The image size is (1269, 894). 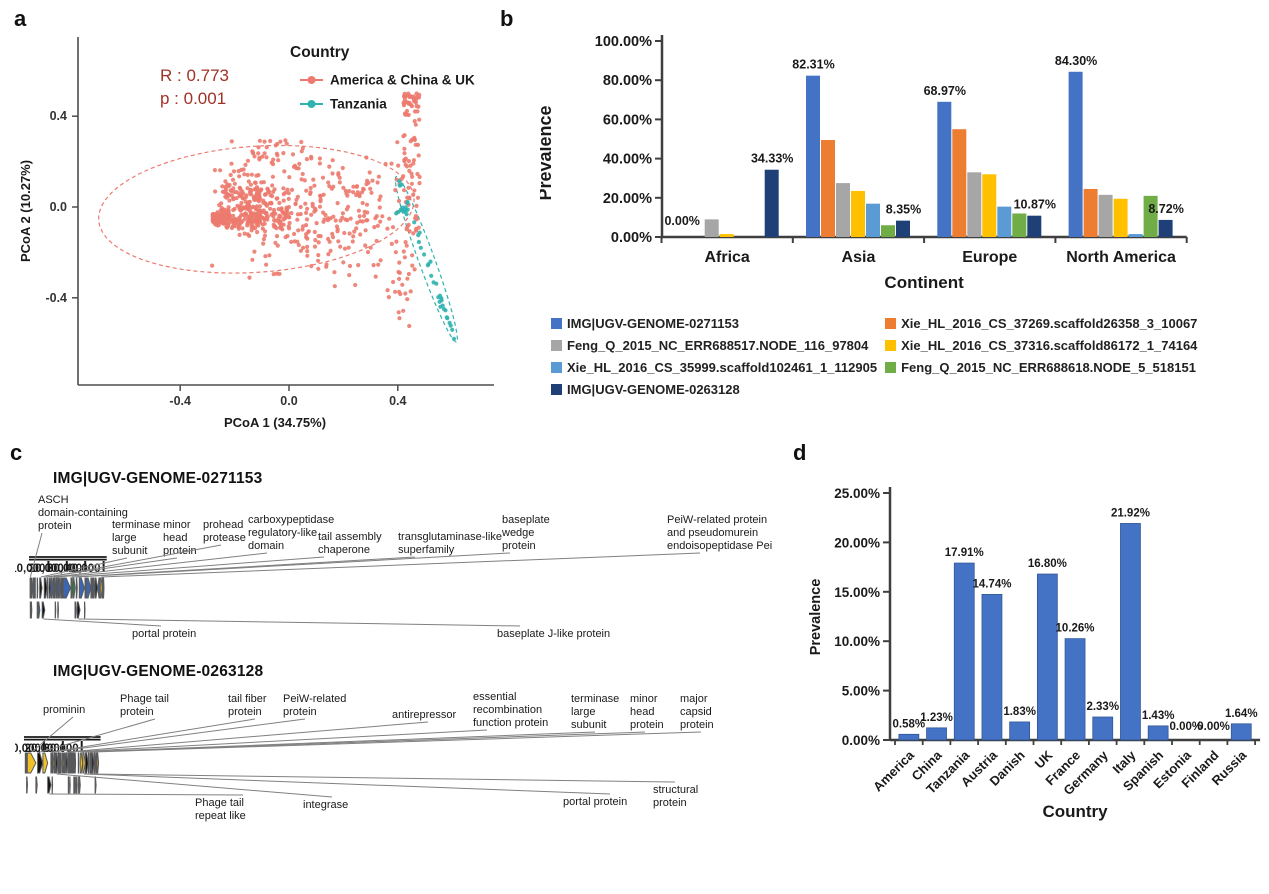 I want to click on svg-text: PeiW-related, so click(x=314, y=699).